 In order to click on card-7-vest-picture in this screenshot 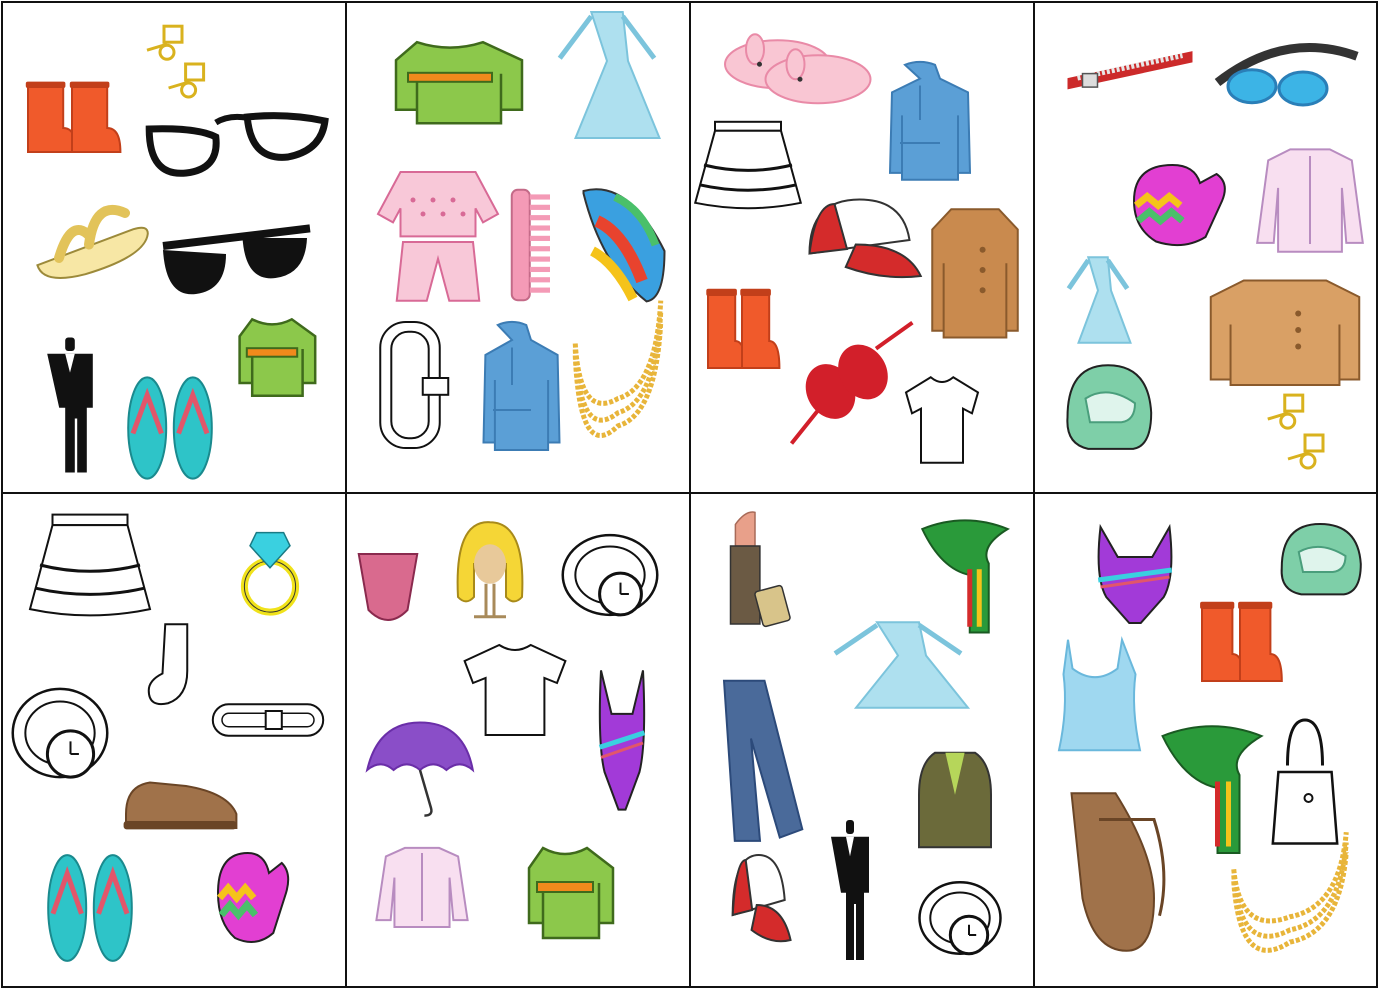, I will do `click(955, 800)`.